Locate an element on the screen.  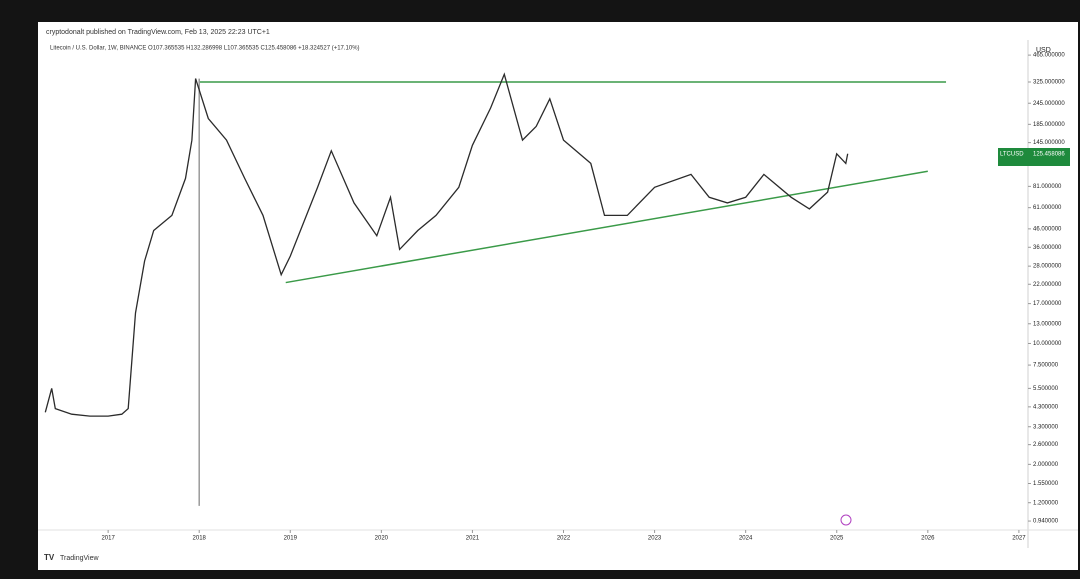
y-tick-label: 245.000000 is located at coordinates (1049, 104).